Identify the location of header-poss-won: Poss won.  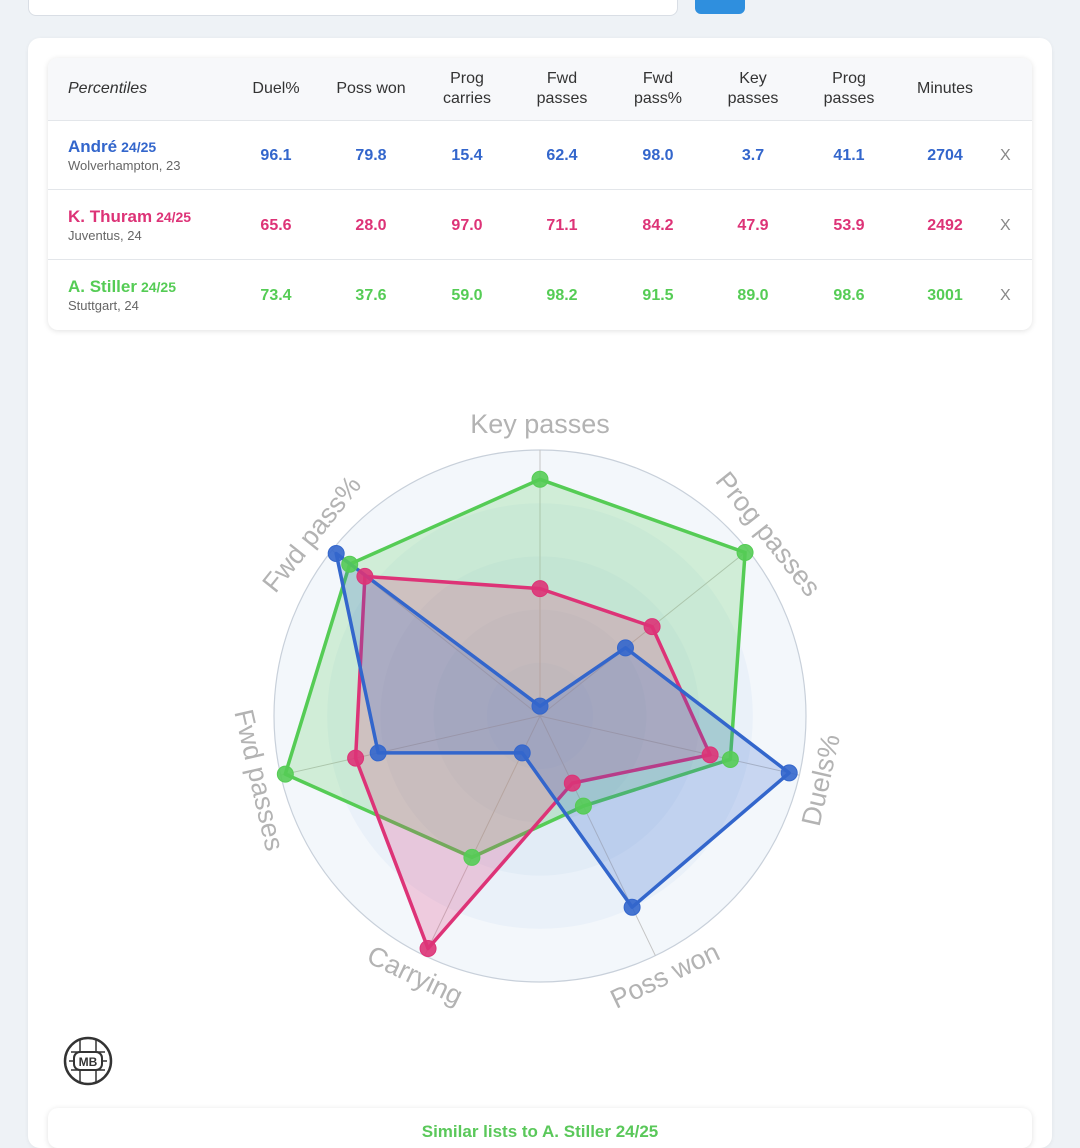
(371, 88).